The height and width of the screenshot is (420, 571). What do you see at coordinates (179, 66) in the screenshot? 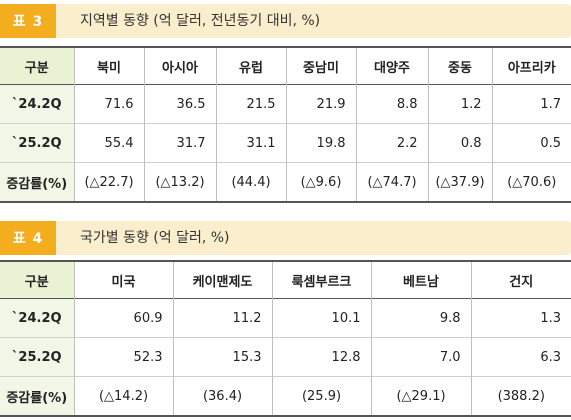
I see `table3-col-header: 아시아` at bounding box center [179, 66].